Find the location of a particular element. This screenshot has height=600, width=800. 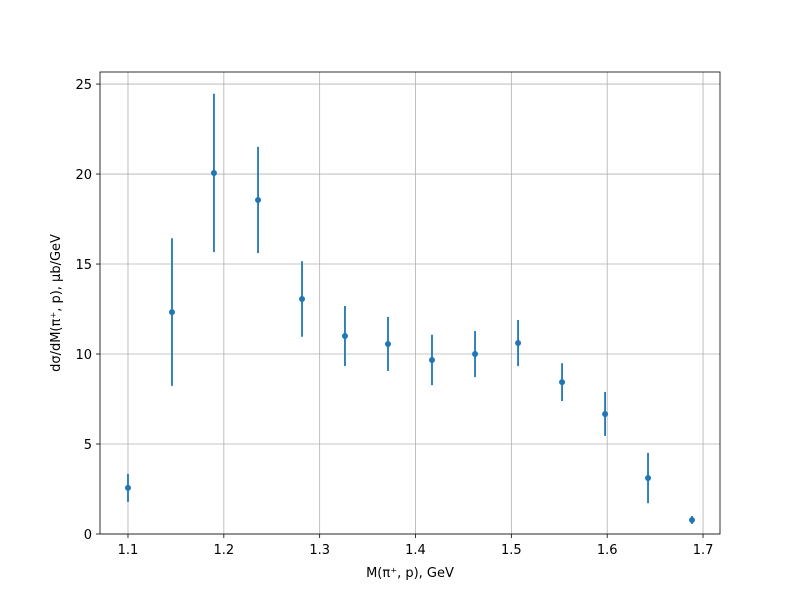

x-tick-label: 1.4 is located at coordinates (415, 550).